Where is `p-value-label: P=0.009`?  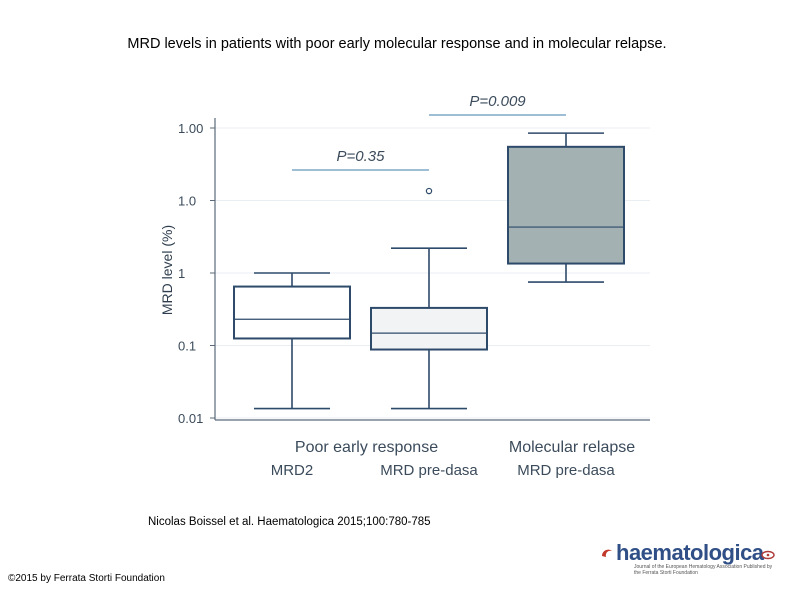 p-value-label: P=0.009 is located at coordinates (497, 101).